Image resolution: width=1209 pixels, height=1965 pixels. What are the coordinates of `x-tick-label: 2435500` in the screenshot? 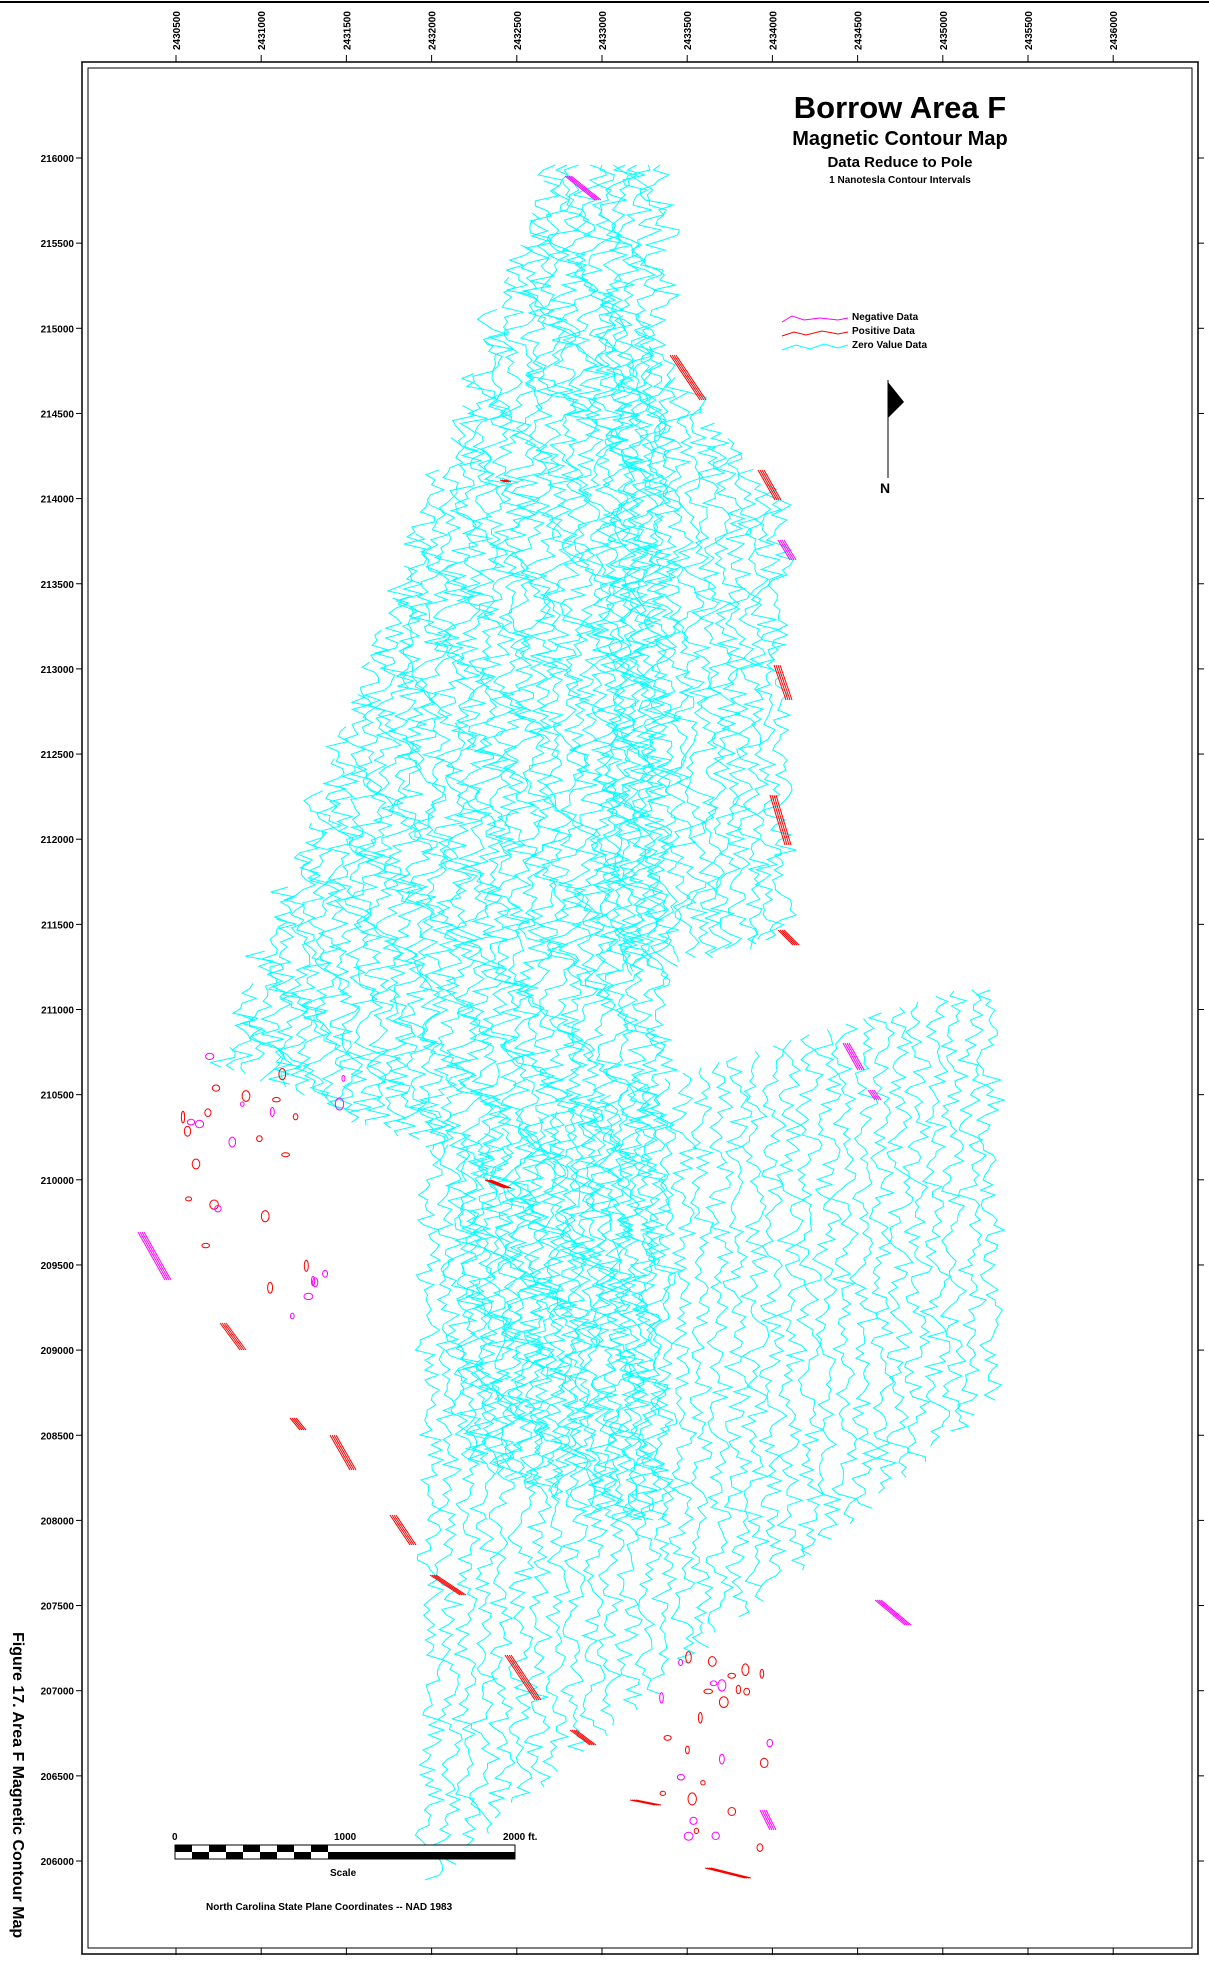 It's located at (1029, 30).